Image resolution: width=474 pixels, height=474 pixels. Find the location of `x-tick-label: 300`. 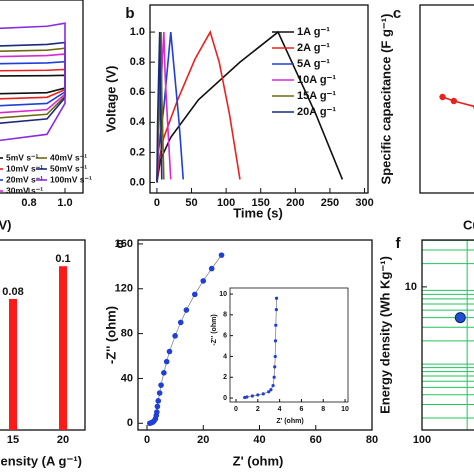

x-tick-label: 300 is located at coordinates (364, 203).